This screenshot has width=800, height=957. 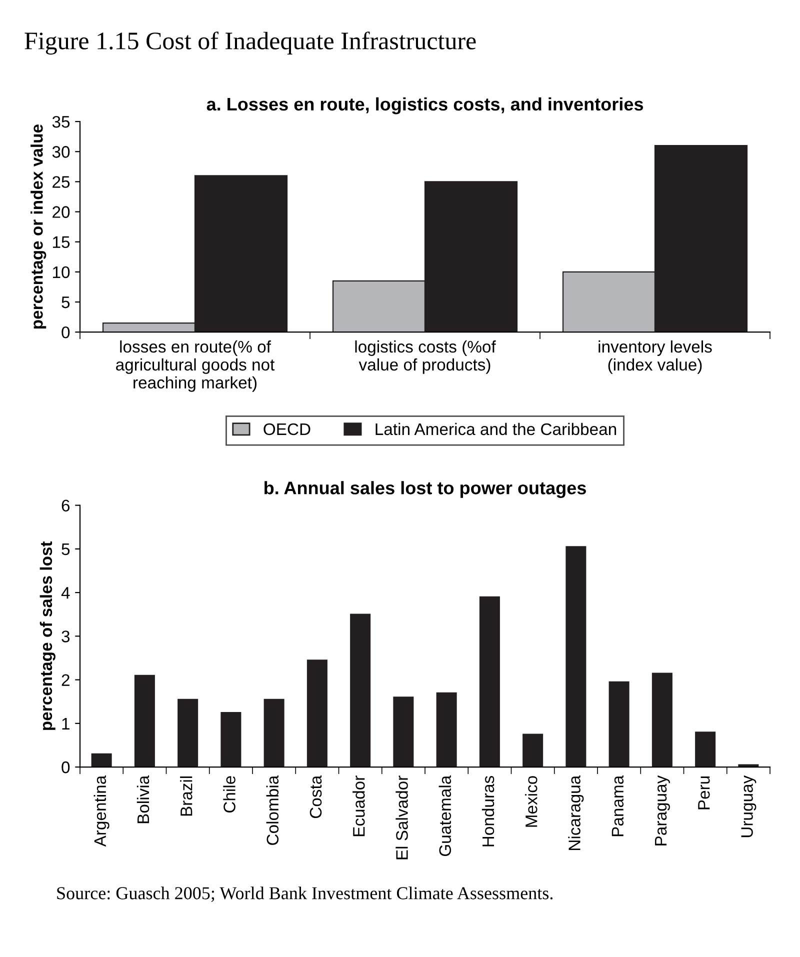 What do you see at coordinates (66, 636) in the screenshot?
I see `y-tick-label: 3` at bounding box center [66, 636].